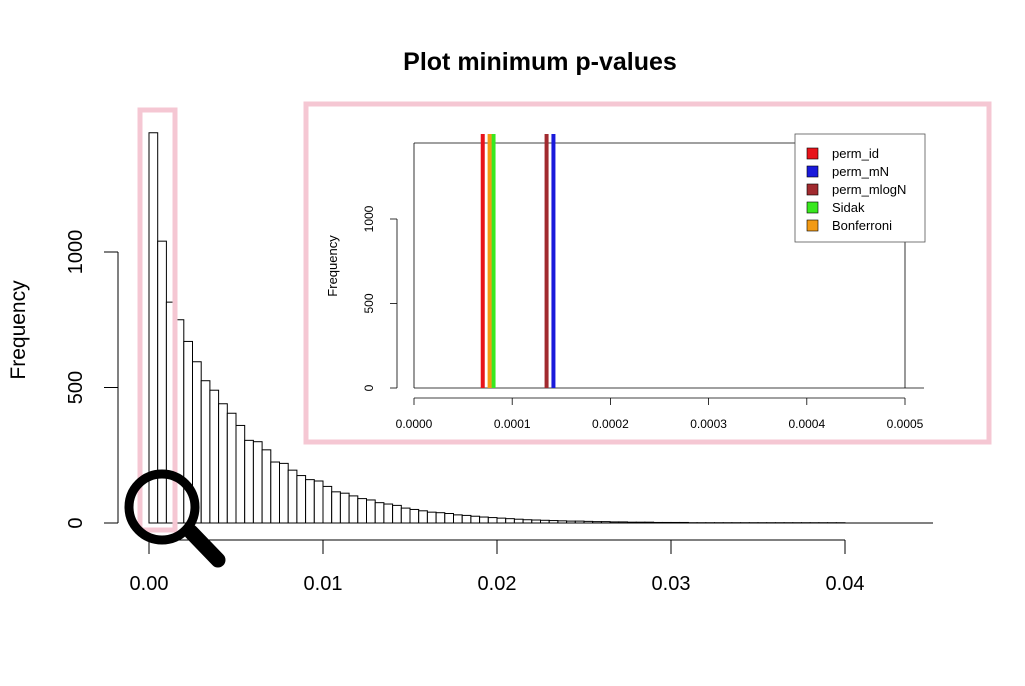 Image resolution: width=1025 pixels, height=686 pixels. Describe the element at coordinates (18, 330) in the screenshot. I see `y-axis-label: Frequency` at that location.